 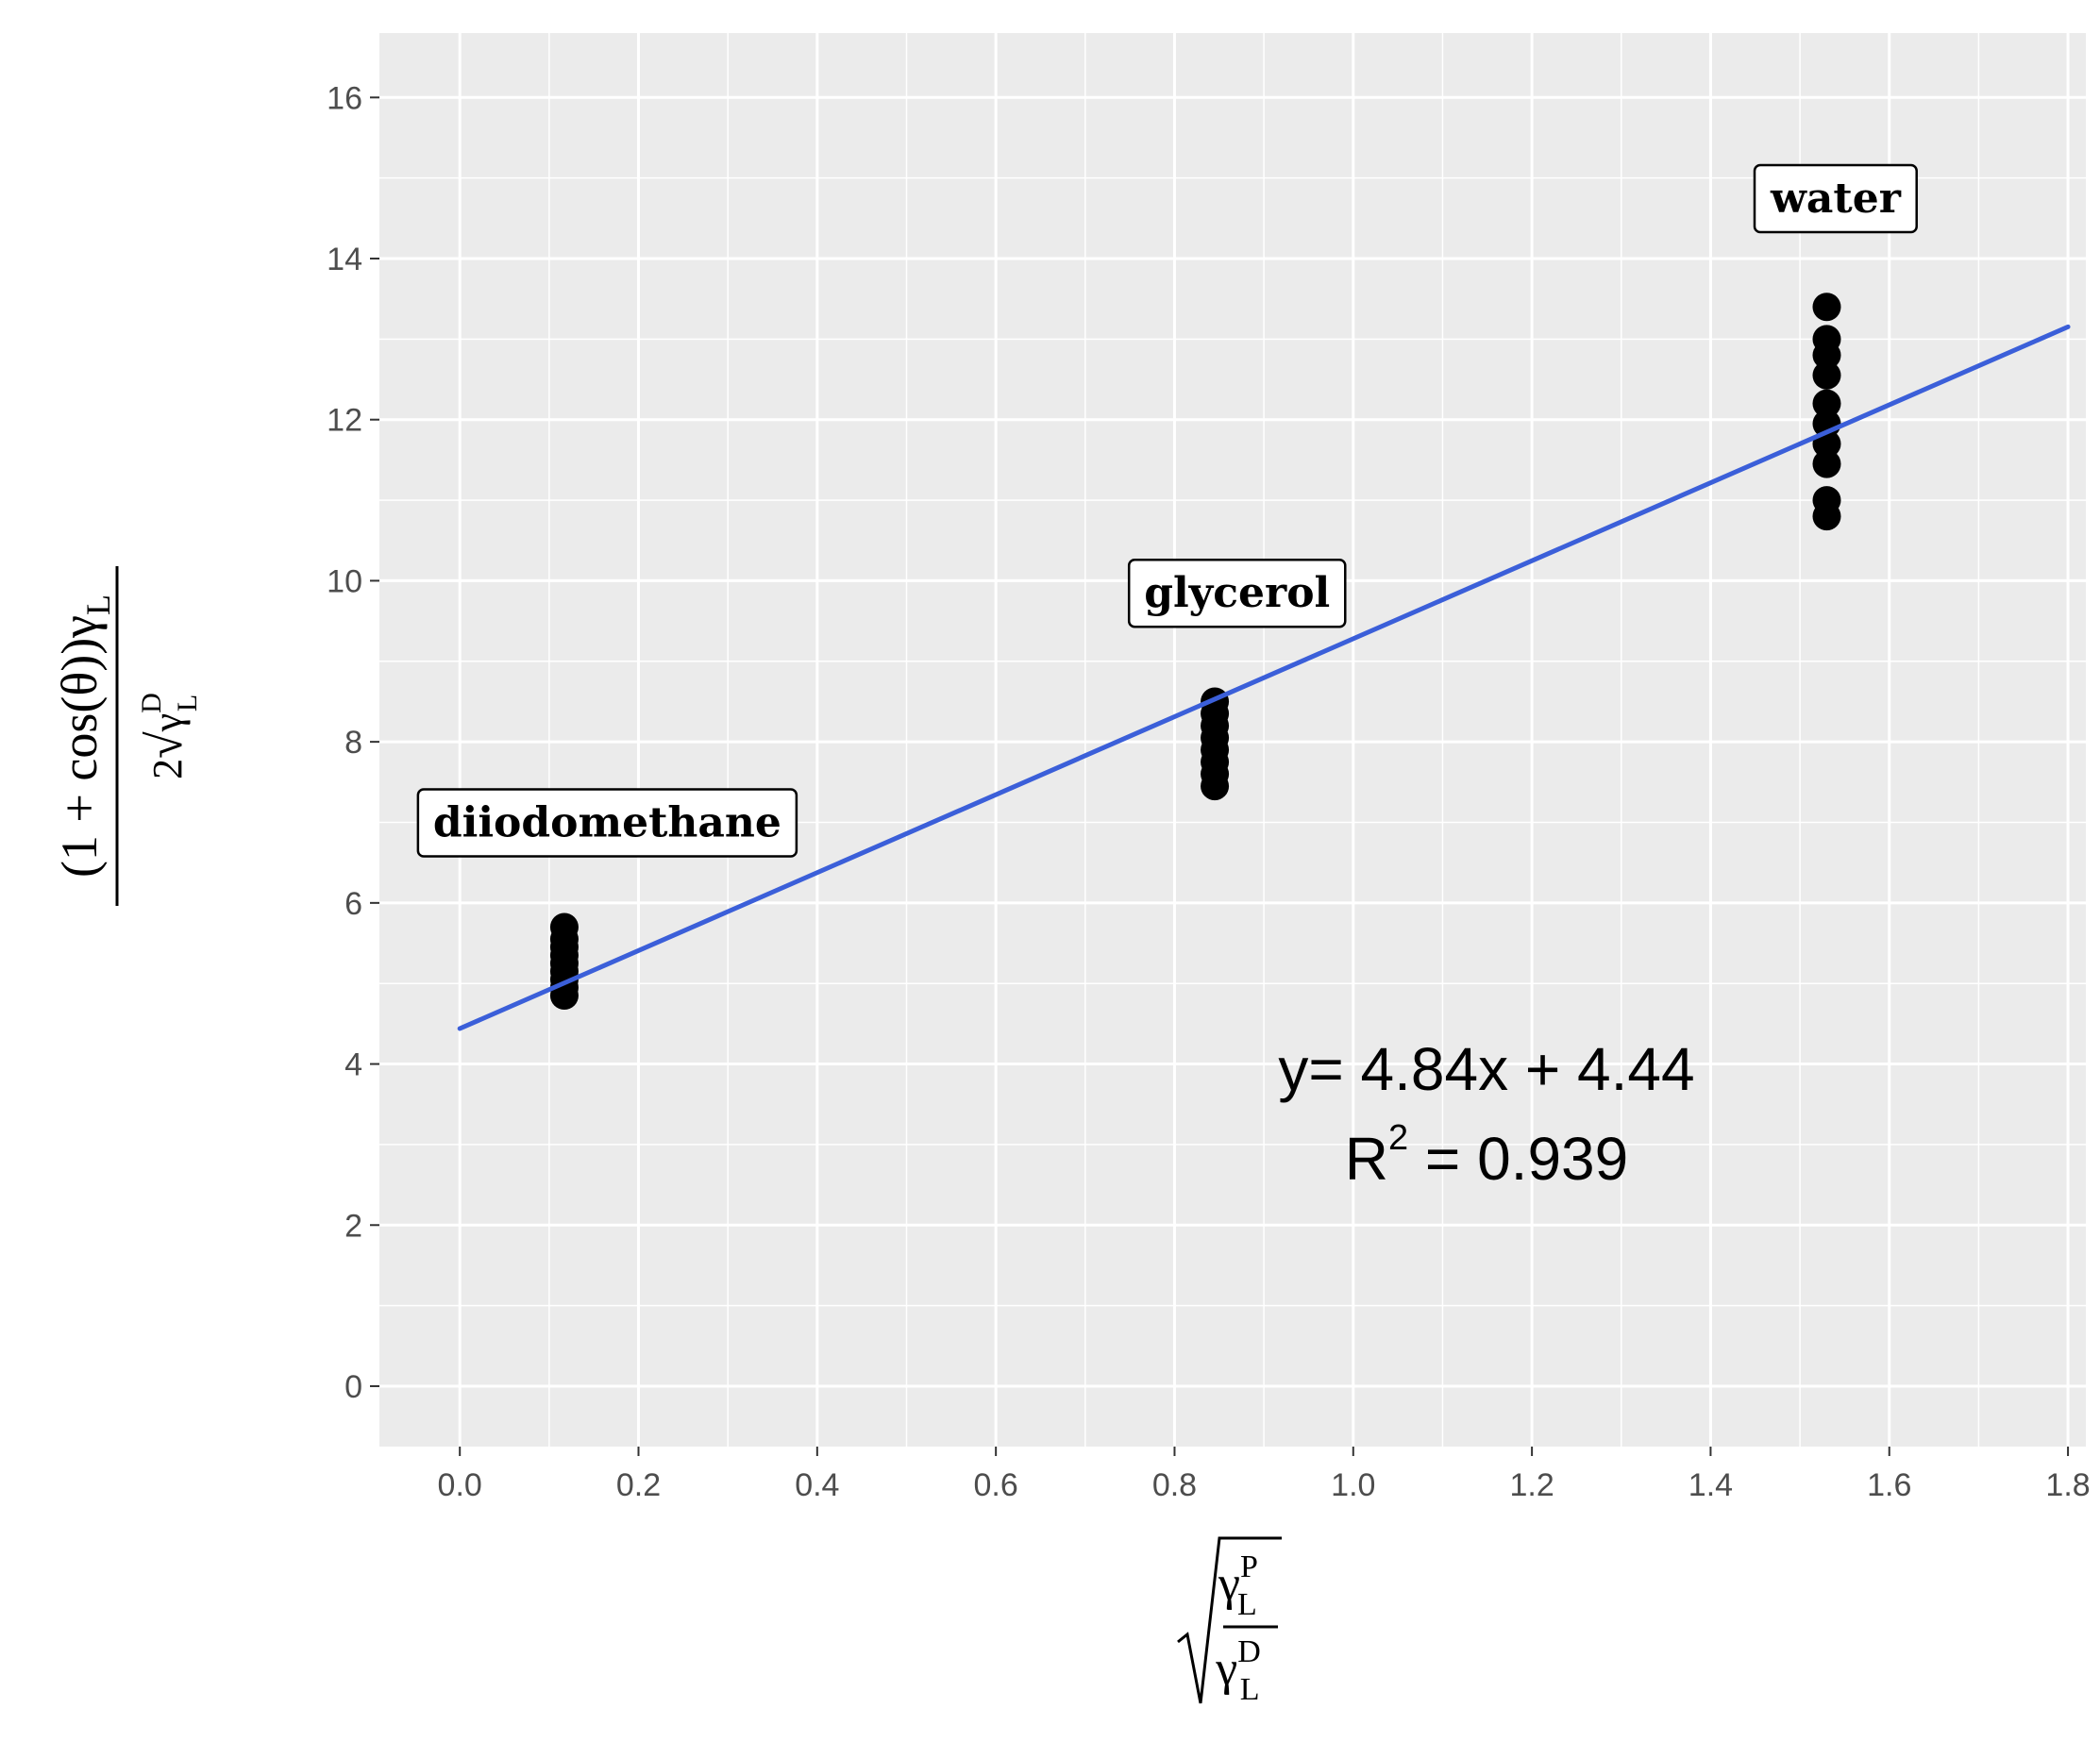 I want to click on x-tick-label: 0.8, so click(x=1174, y=1485).